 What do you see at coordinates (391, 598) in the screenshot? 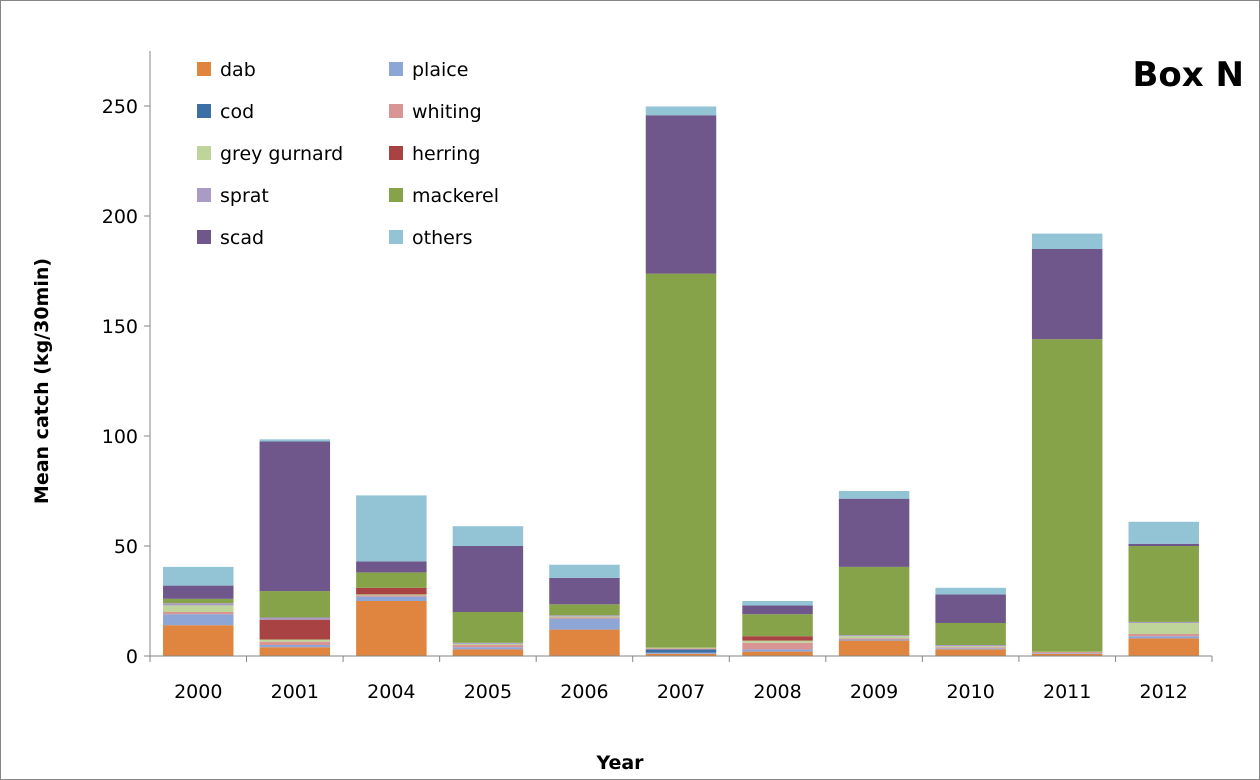
I see `bar-2004-plaice` at bounding box center [391, 598].